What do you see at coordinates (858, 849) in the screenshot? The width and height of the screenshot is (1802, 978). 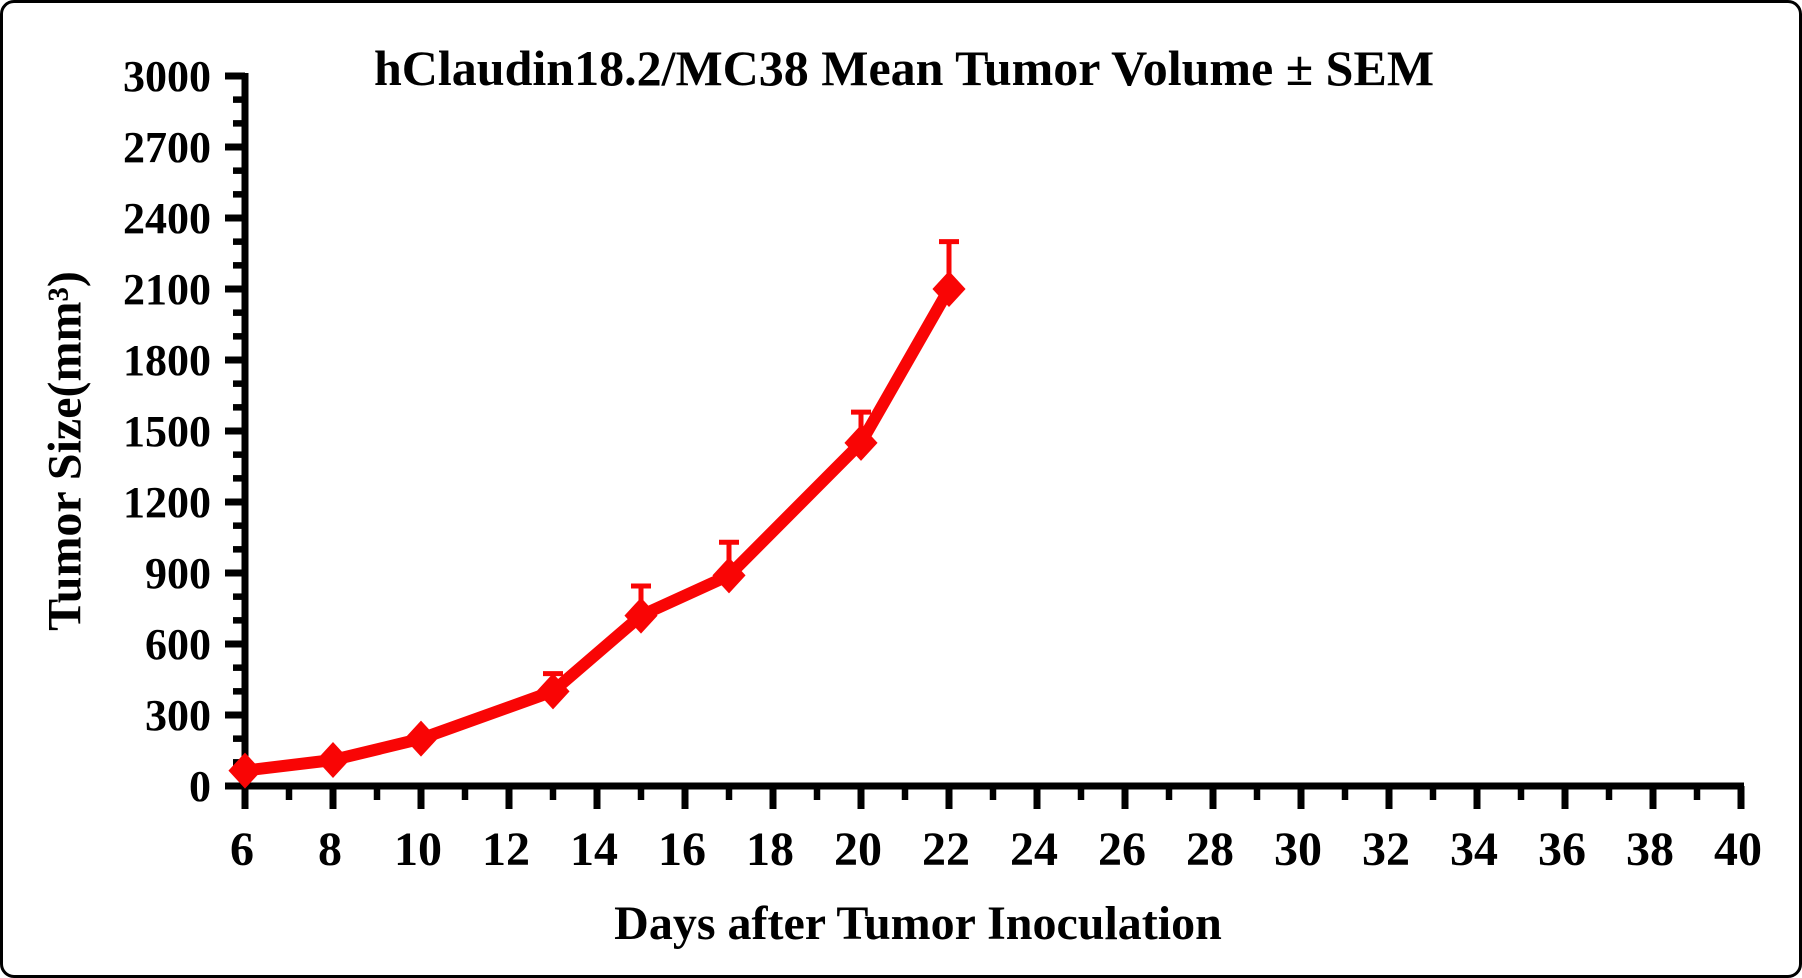 I see `x-tick-label: 20` at bounding box center [858, 849].